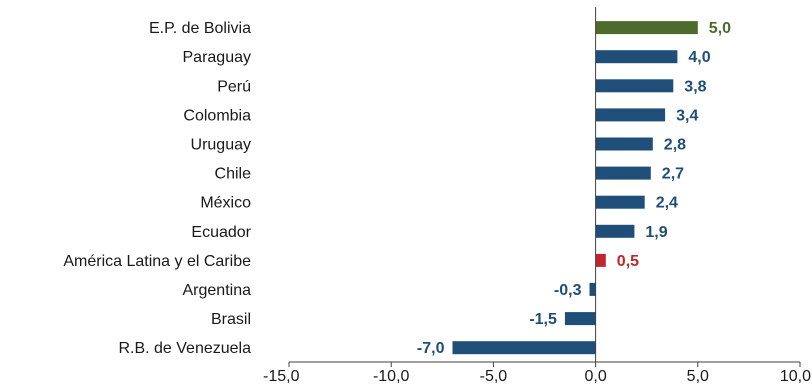 The width and height of the screenshot is (812, 384). Describe the element at coordinates (624, 144) in the screenshot. I see `bar-uruguay` at that location.